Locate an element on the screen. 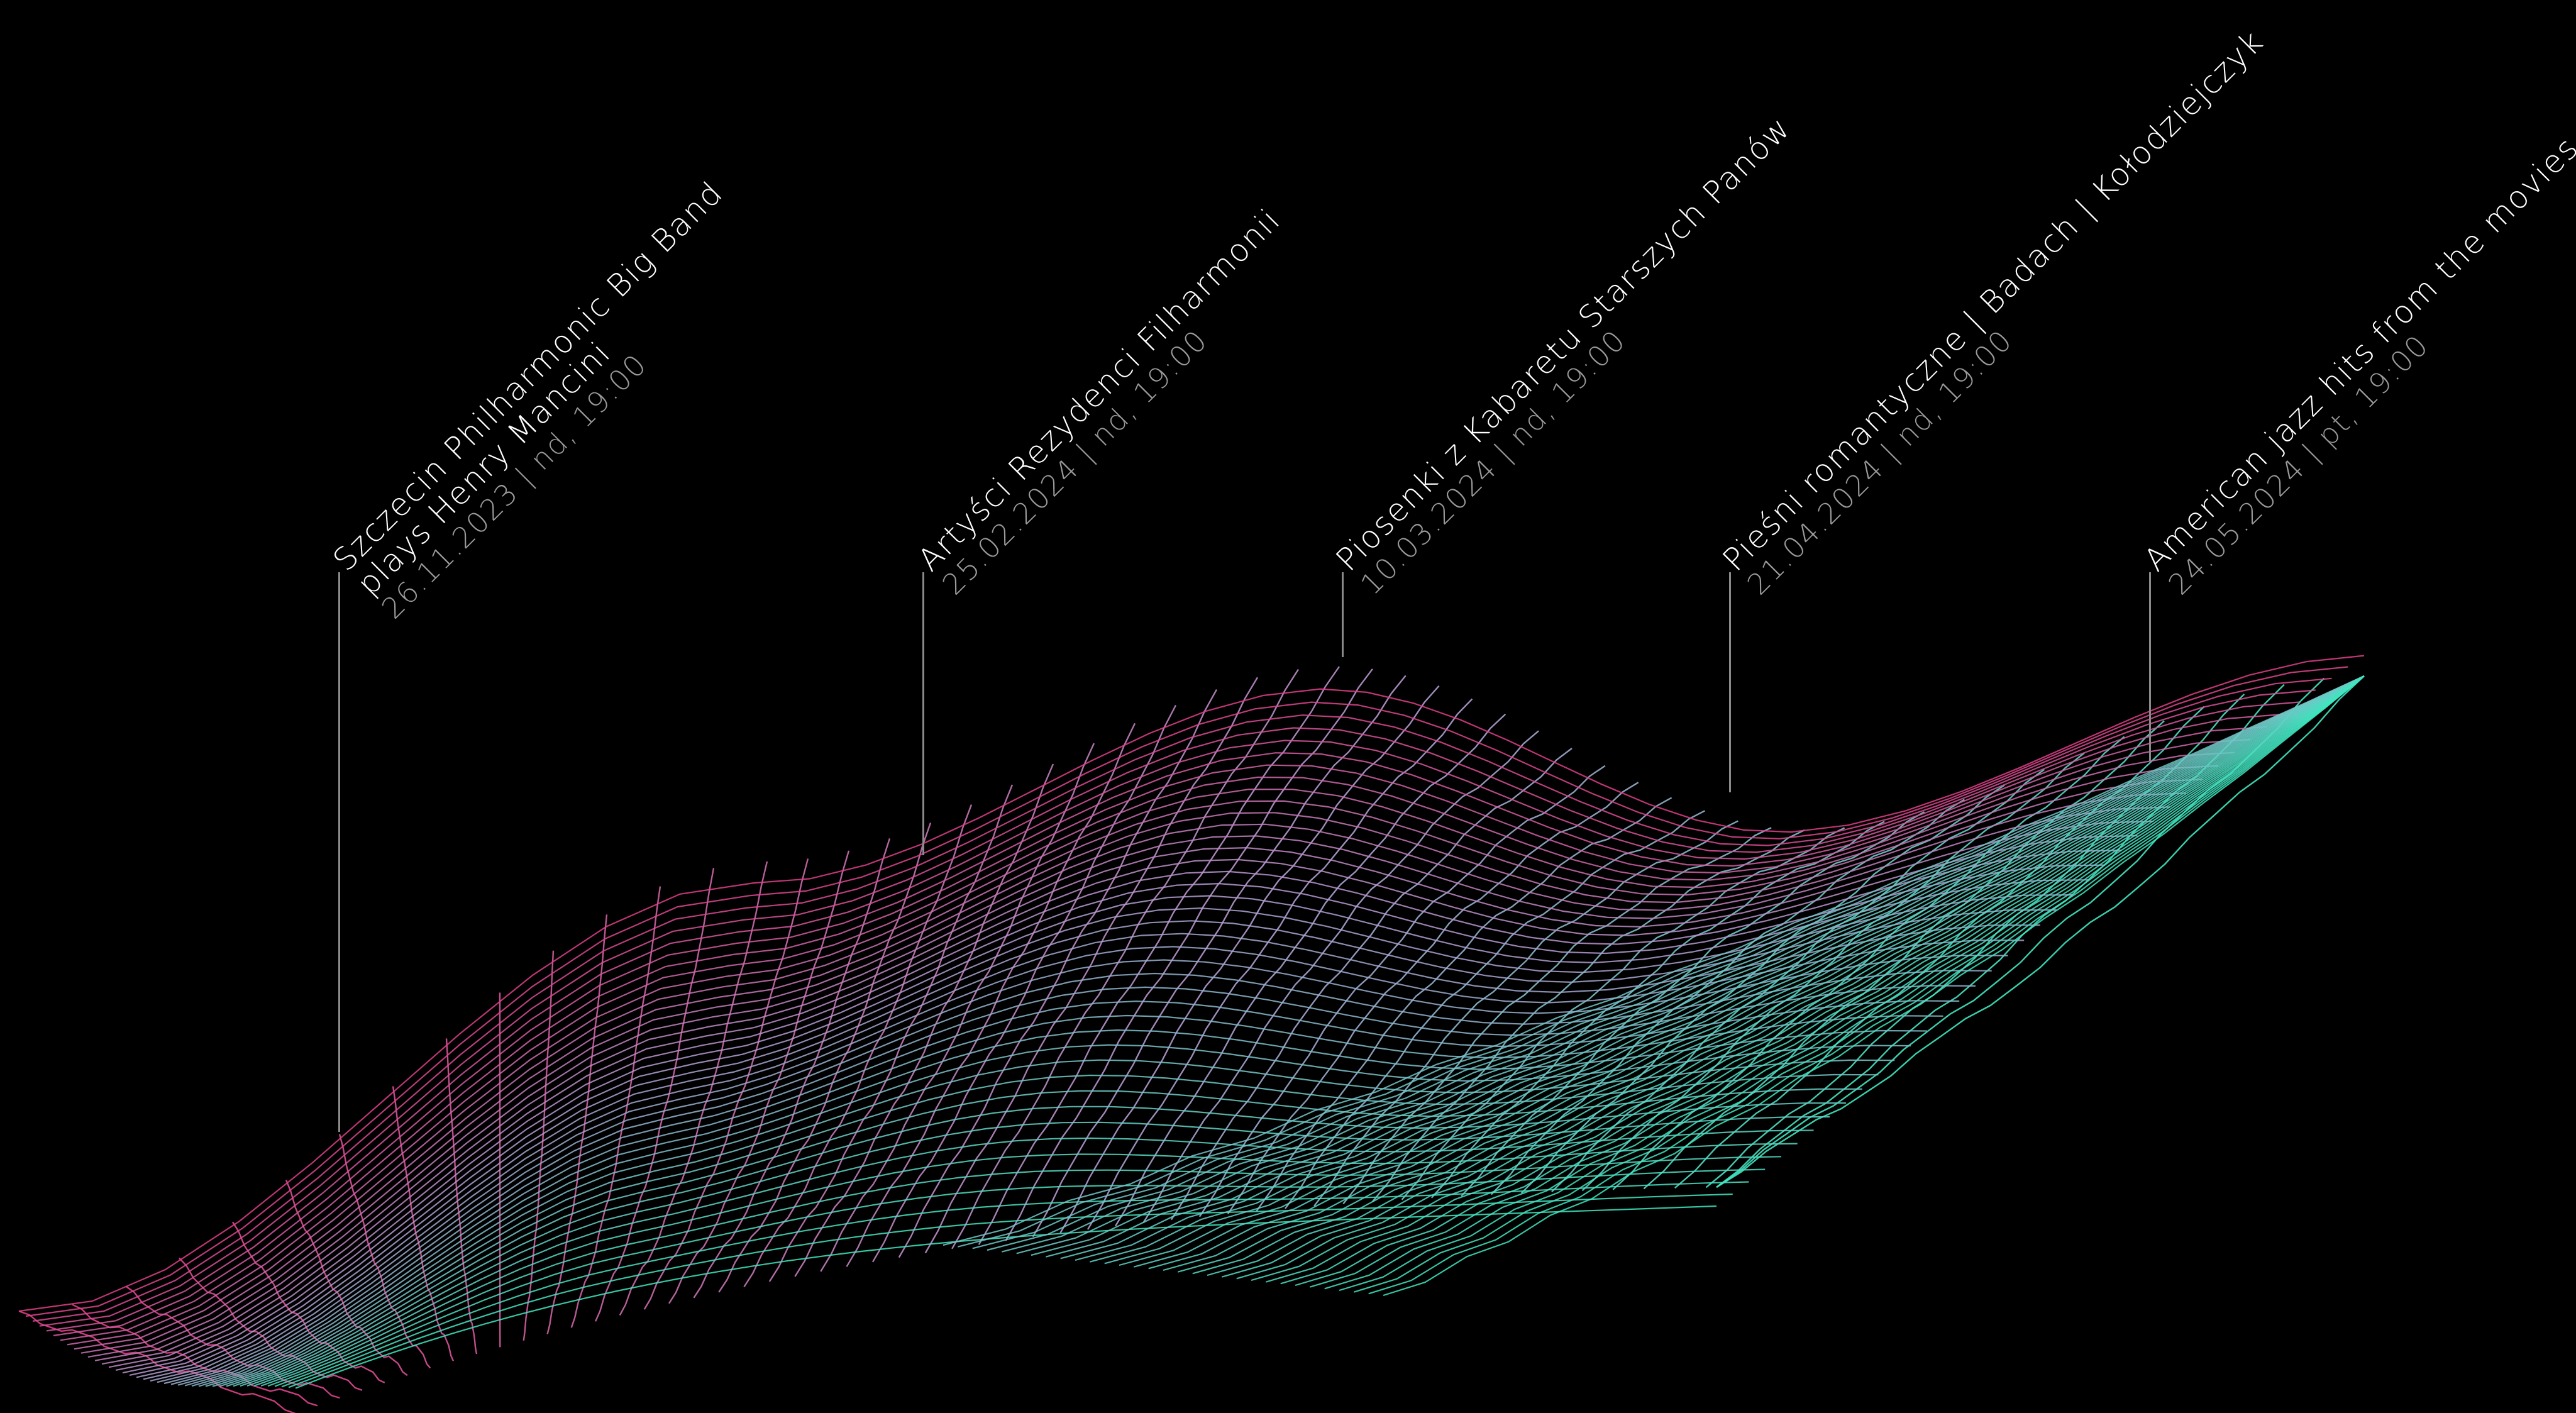 The width and height of the screenshot is (2576, 1413). event-jazz-leader-line is located at coordinates (2150, 667).